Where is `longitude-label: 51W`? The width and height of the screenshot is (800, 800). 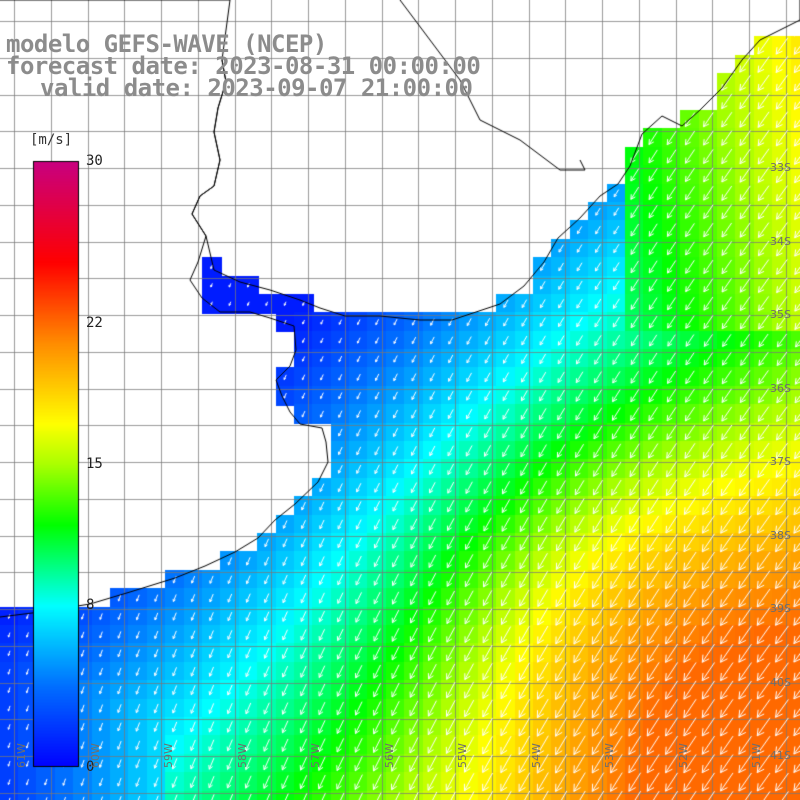 longitude-label: 51W is located at coordinates (756, 755).